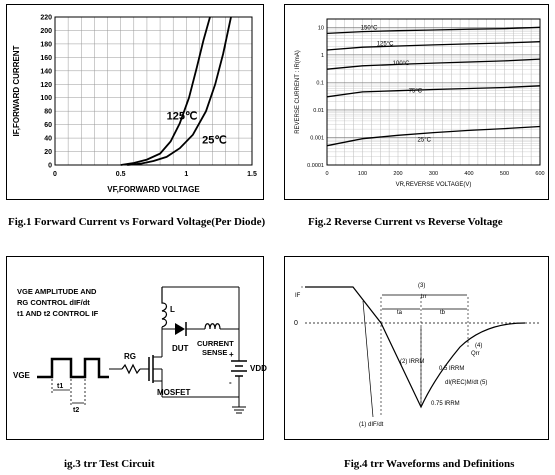 The height and width of the screenshot is (475, 555). What do you see at coordinates (22, 375) in the screenshot?
I see `vge-label: VGE` at bounding box center [22, 375].